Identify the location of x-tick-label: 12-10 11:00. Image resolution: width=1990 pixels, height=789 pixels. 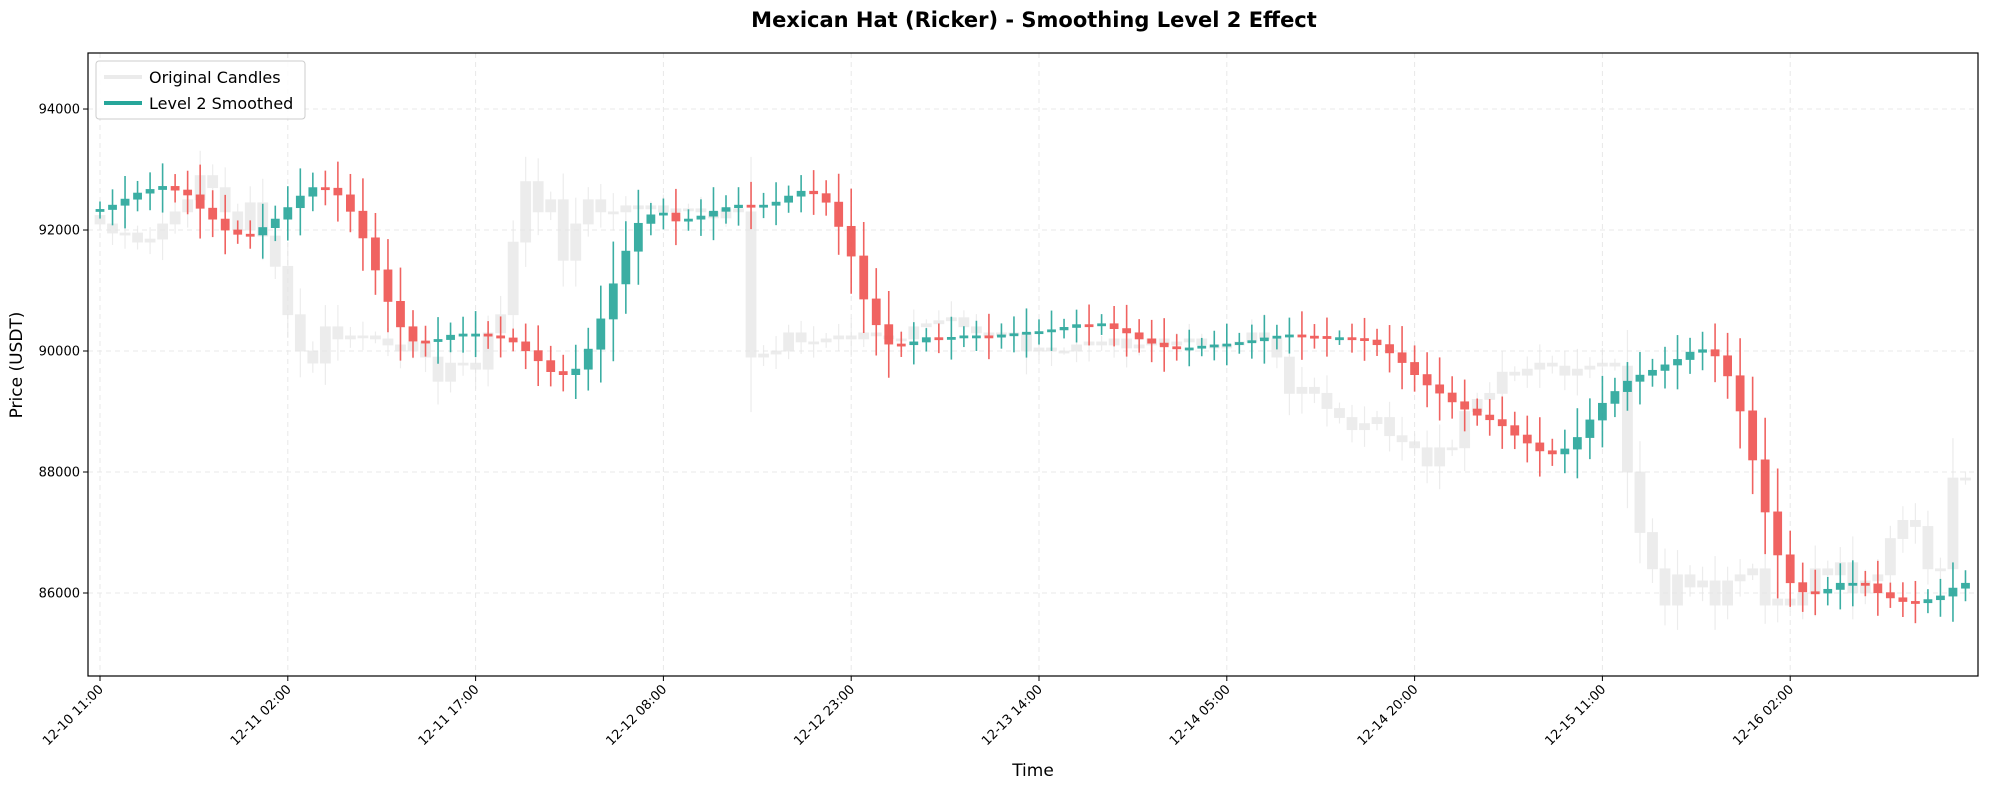
(73, 715).